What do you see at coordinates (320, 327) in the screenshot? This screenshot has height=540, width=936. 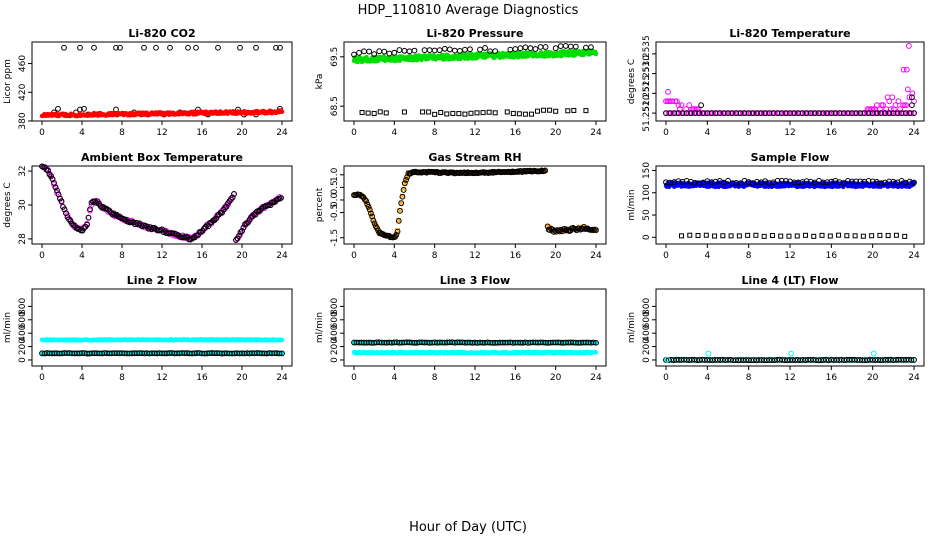 I see `y-axis-label: ml/min` at bounding box center [320, 327].